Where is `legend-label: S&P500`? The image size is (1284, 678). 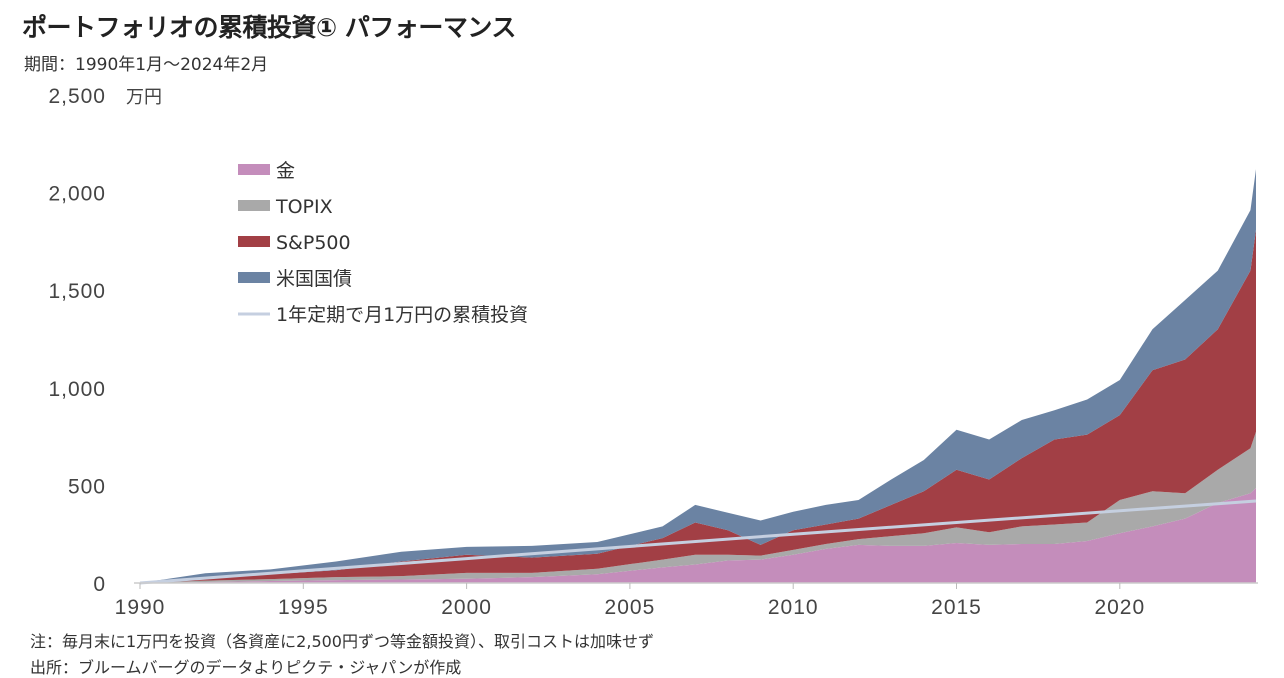
legend-label: S&P500 is located at coordinates (313, 243).